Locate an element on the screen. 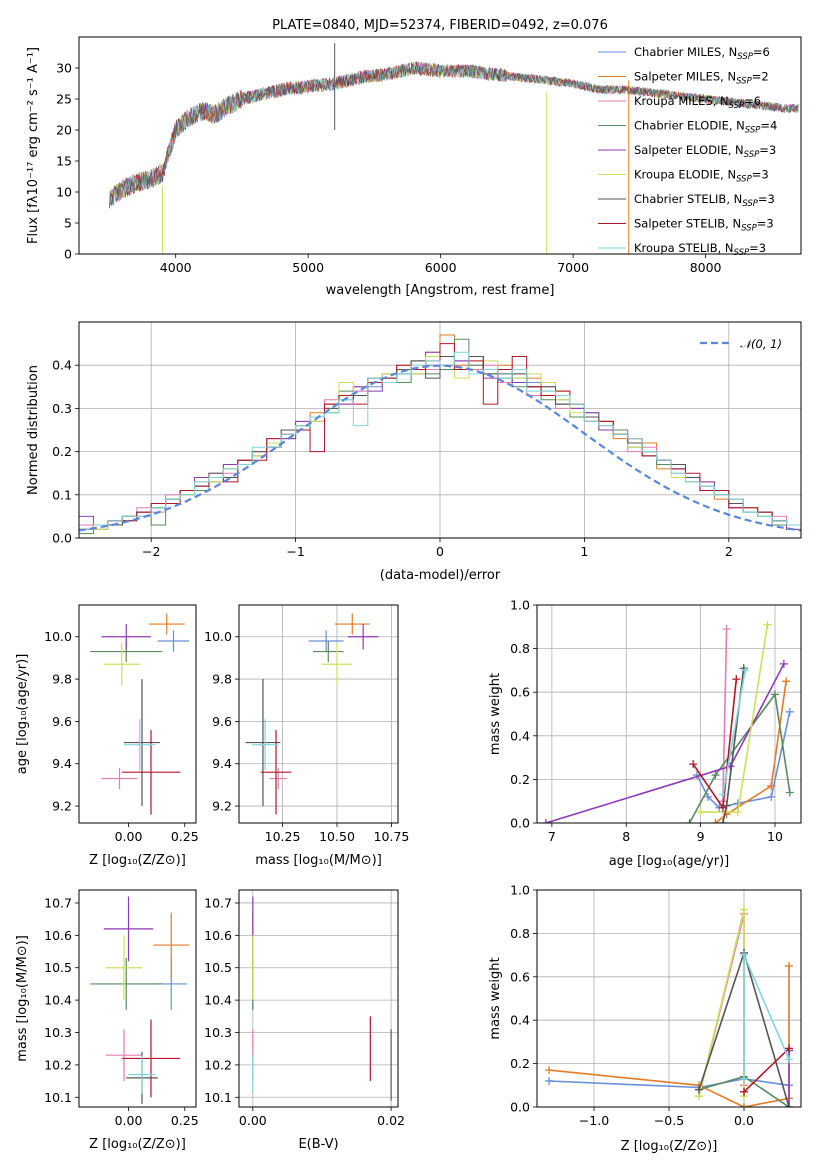 The width and height of the screenshot is (819, 1170). y-tick-label: 10.0 is located at coordinates (58, 636).